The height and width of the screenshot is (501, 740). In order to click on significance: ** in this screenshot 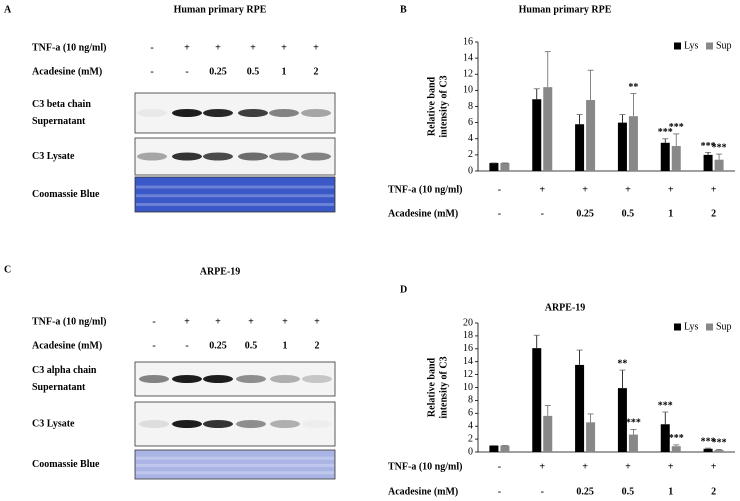, I will do `click(622, 363)`.